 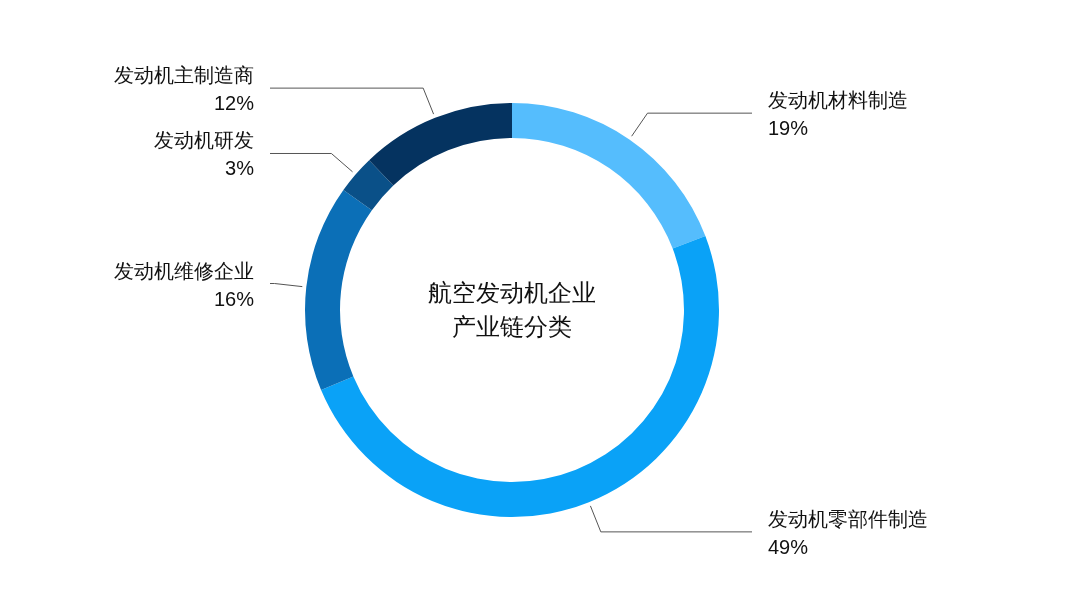 I want to click on data-label: 3%, so click(x=240, y=168).